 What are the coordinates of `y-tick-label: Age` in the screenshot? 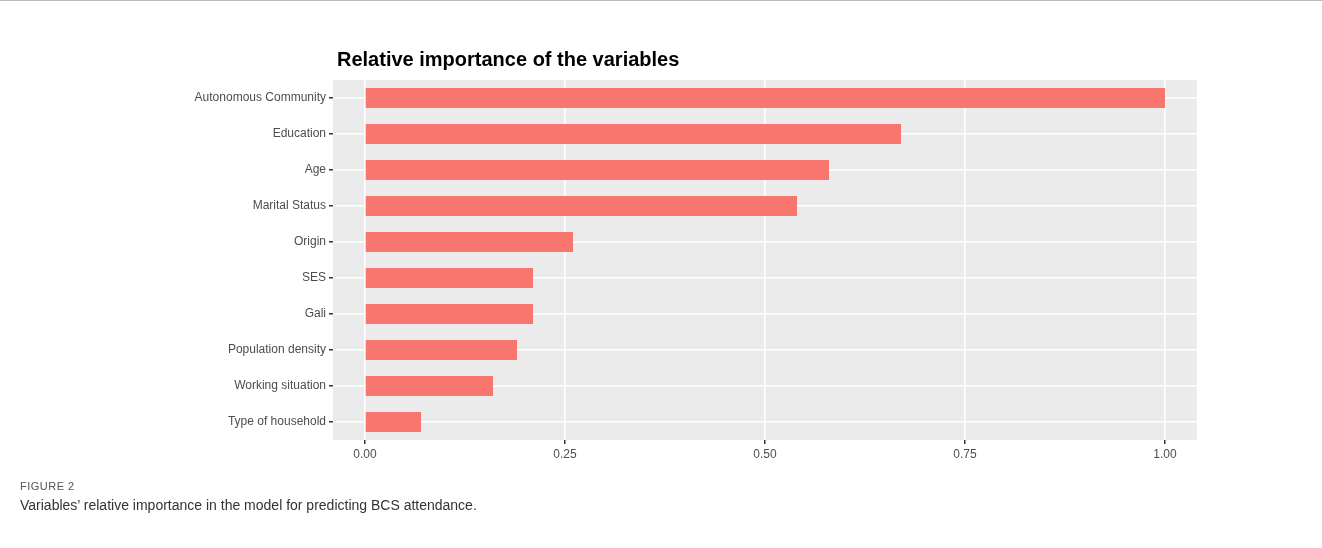 It's located at (315, 169).